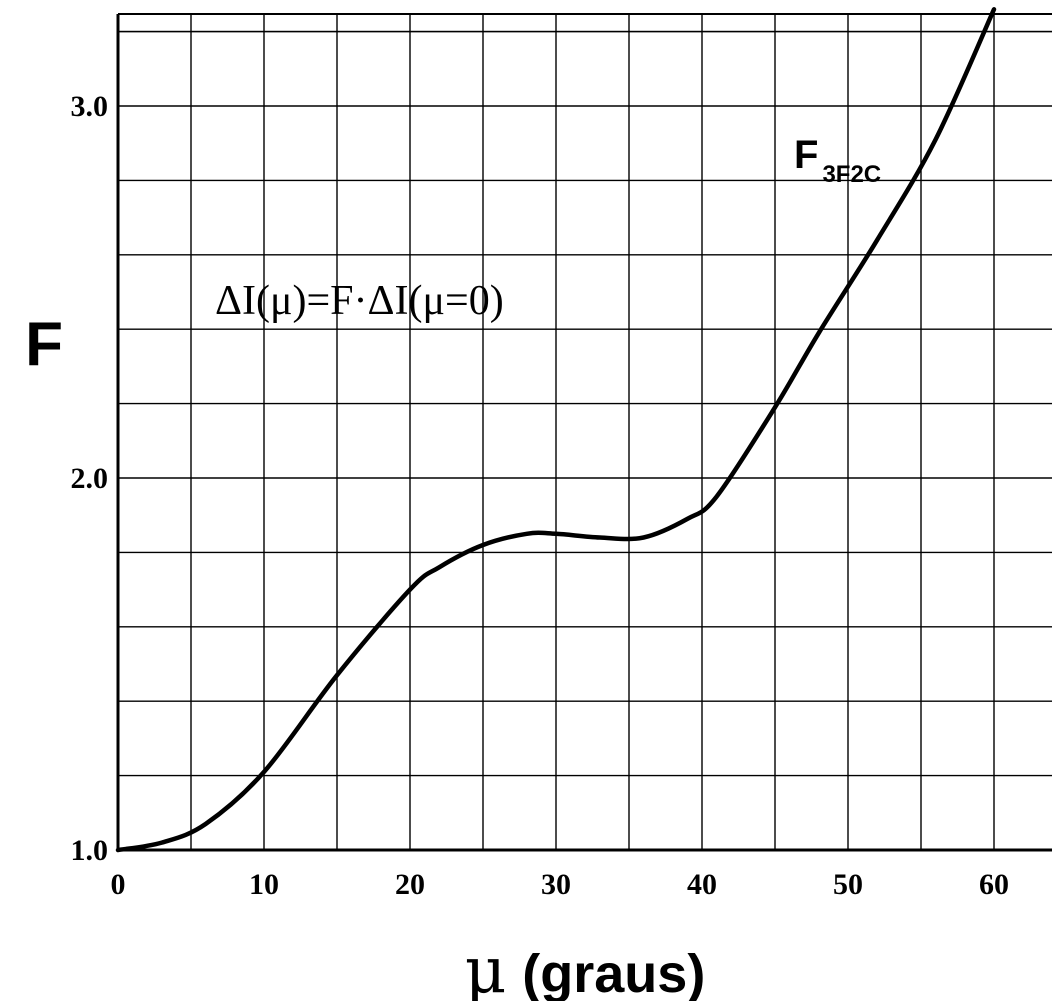 The height and width of the screenshot is (1001, 1053). What do you see at coordinates (702, 884) in the screenshot?
I see `x-tick-label: 40` at bounding box center [702, 884].